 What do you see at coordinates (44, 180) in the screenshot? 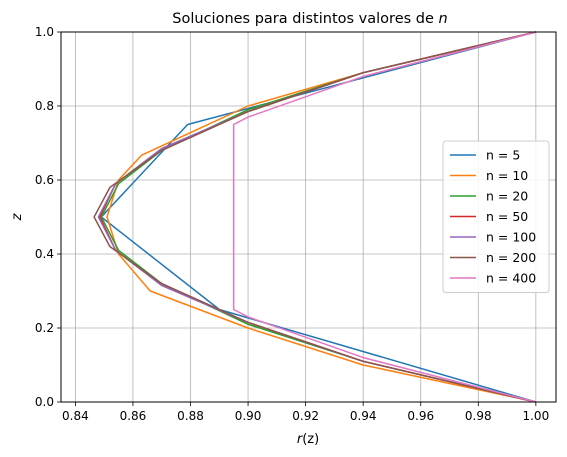
I see `y-tick-label: 0.6` at bounding box center [44, 180].